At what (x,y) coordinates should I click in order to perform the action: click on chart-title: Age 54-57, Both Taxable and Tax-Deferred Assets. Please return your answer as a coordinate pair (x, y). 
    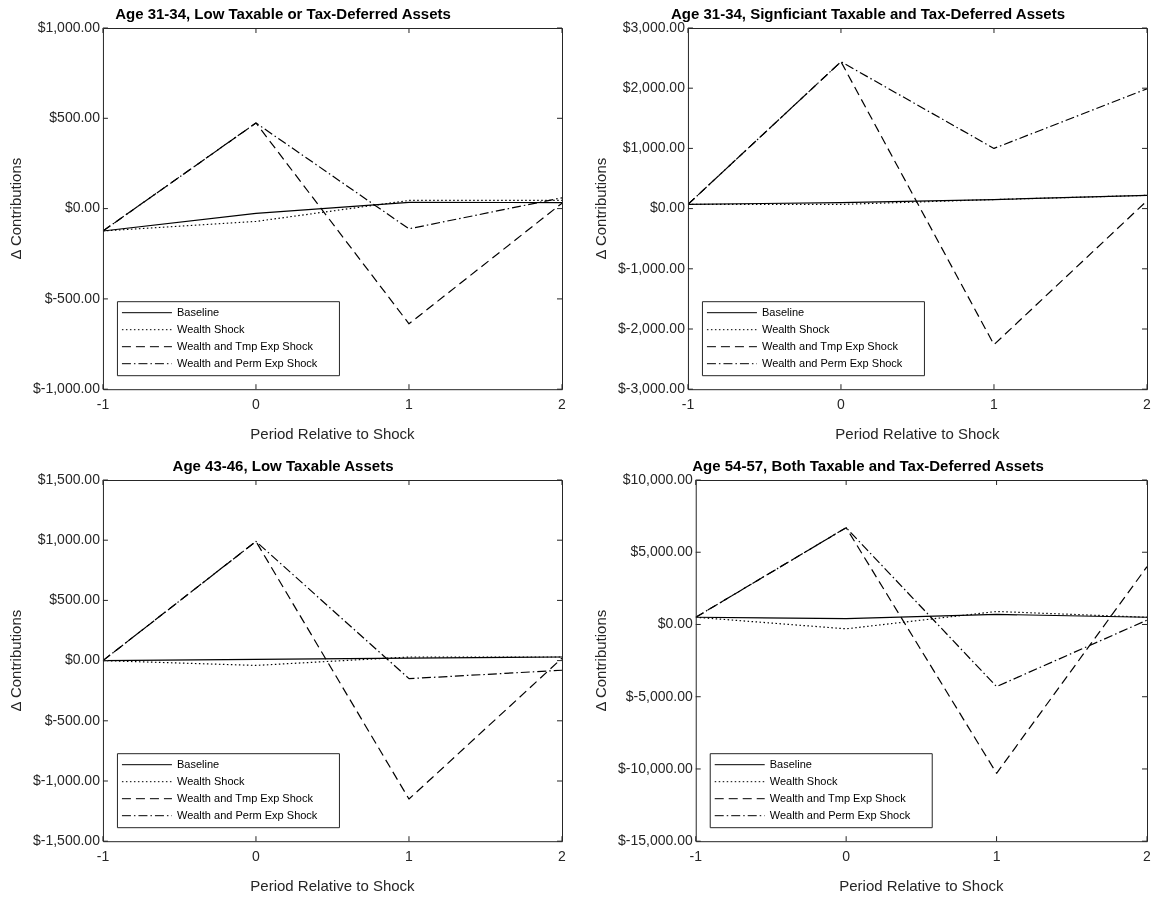
    Looking at the image, I should click on (868, 466).